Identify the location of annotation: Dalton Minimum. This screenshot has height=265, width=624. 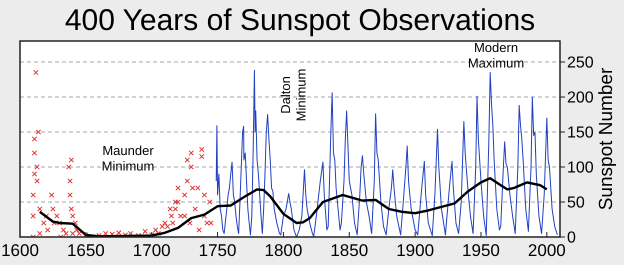
(293, 95).